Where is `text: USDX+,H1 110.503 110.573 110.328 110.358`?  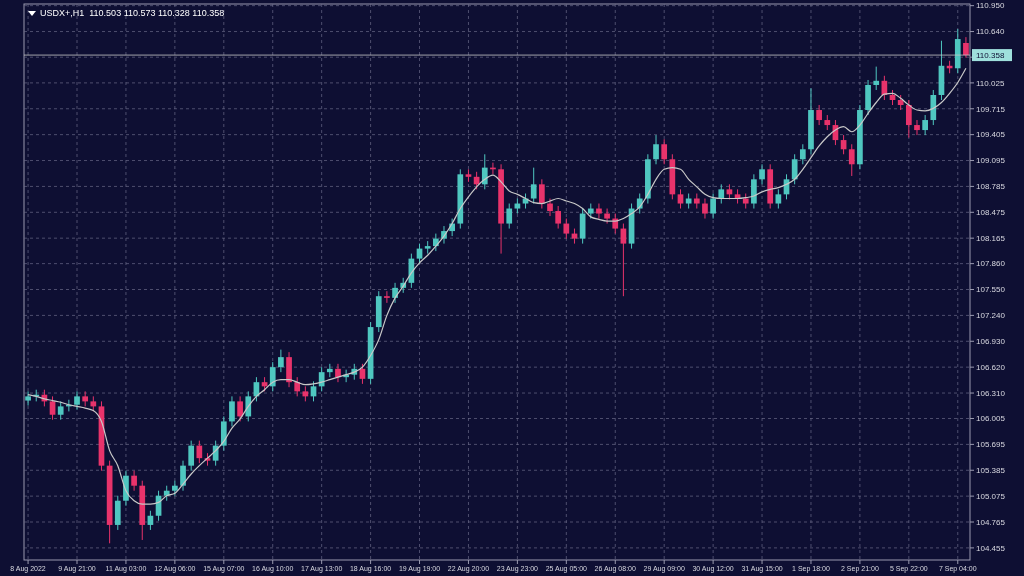
text: USDX+,H1 110.503 110.573 110.328 110.358 is located at coordinates (132, 13).